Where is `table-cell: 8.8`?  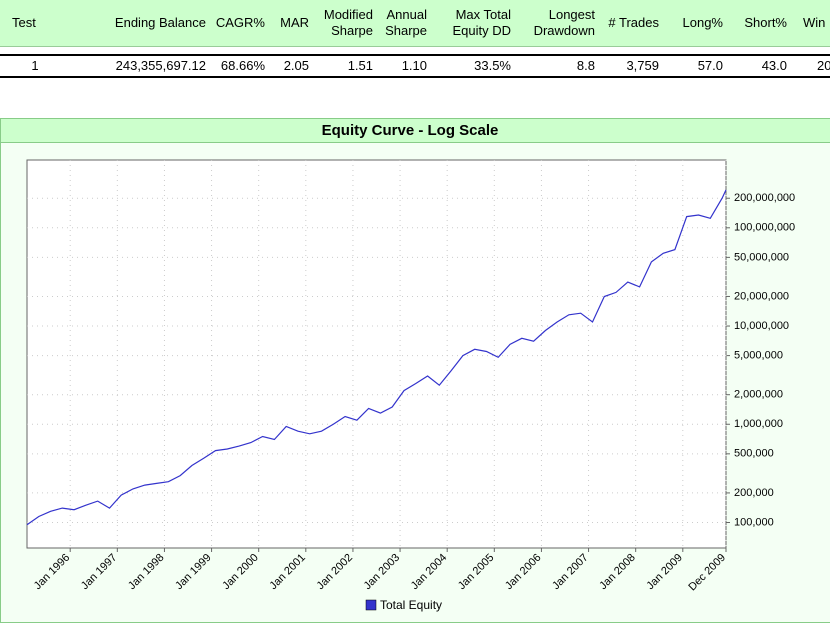
table-cell: 8.8 is located at coordinates (585, 65).